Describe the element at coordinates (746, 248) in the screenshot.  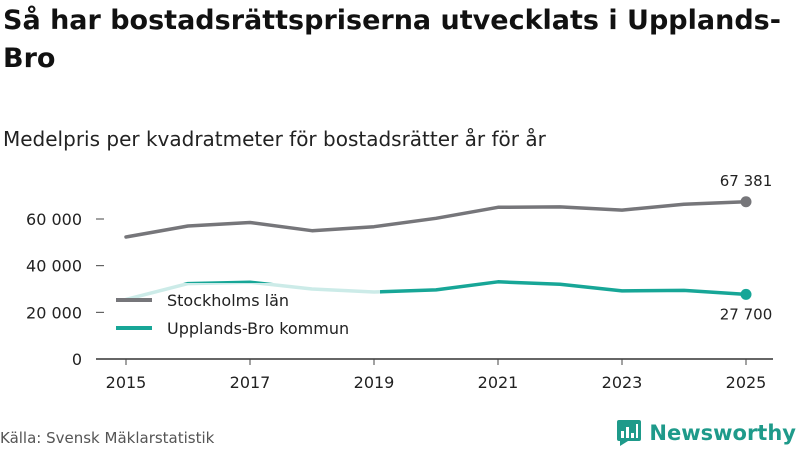
I see `end-labels: 67 381 27 700` at that location.